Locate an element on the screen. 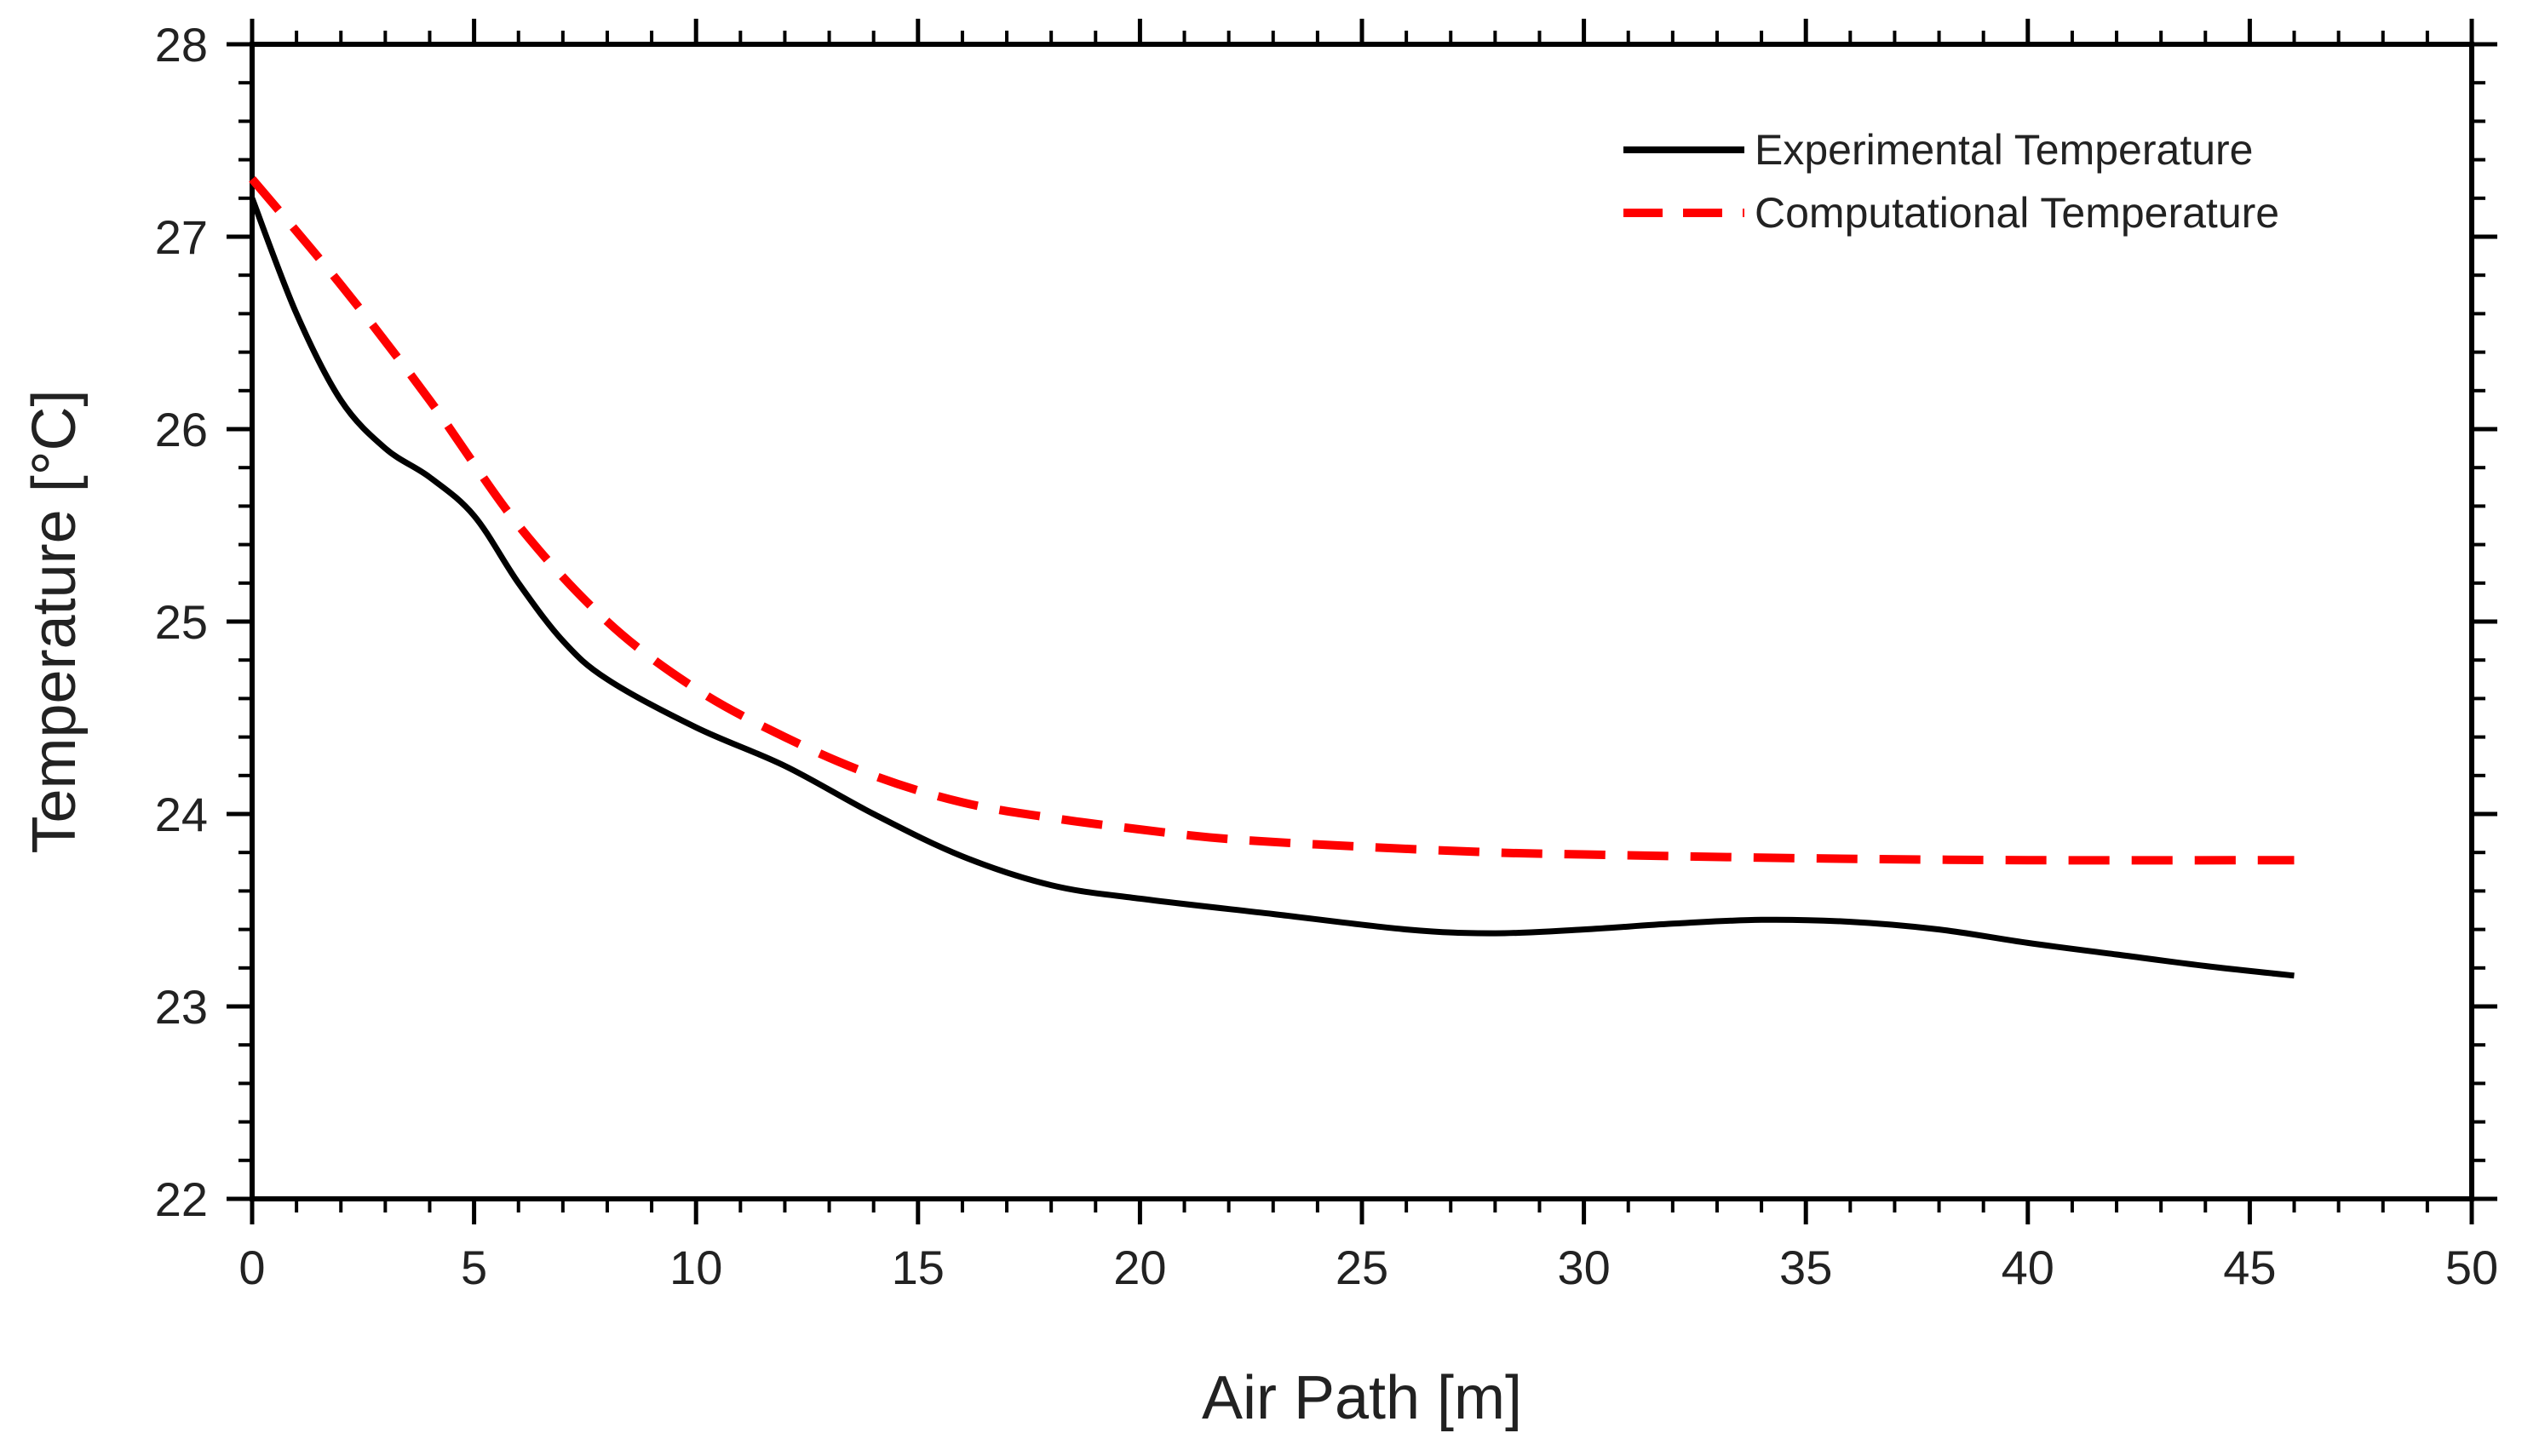  x-tick-label: 25 is located at coordinates (1362, 1268).